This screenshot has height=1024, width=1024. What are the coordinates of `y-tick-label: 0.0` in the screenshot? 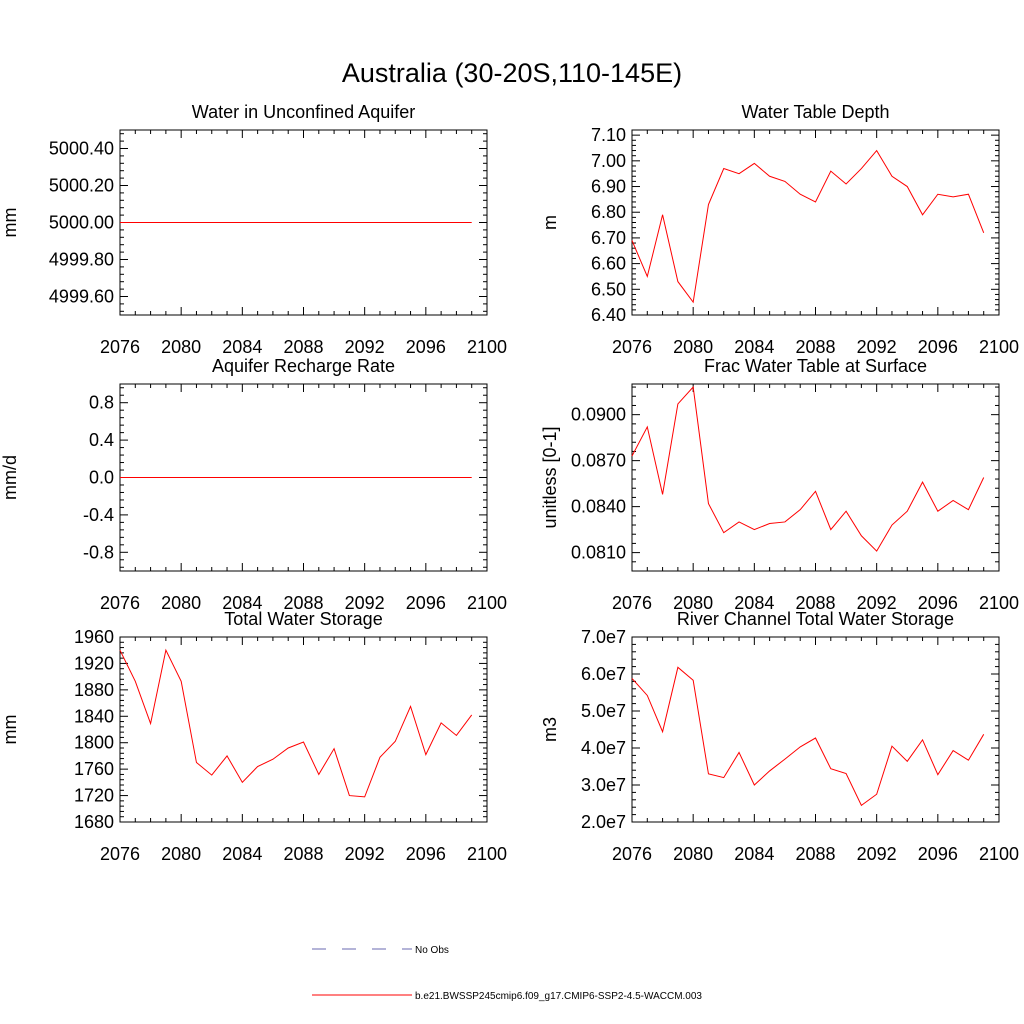 It's located at (101, 478).